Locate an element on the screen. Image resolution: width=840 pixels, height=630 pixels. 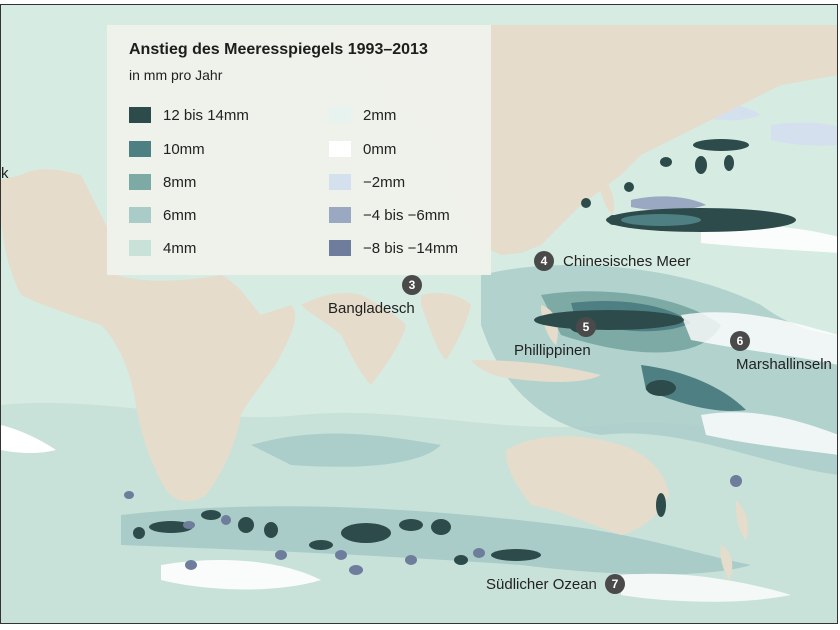
legend-item-label: 8mm is located at coordinates (180, 182).